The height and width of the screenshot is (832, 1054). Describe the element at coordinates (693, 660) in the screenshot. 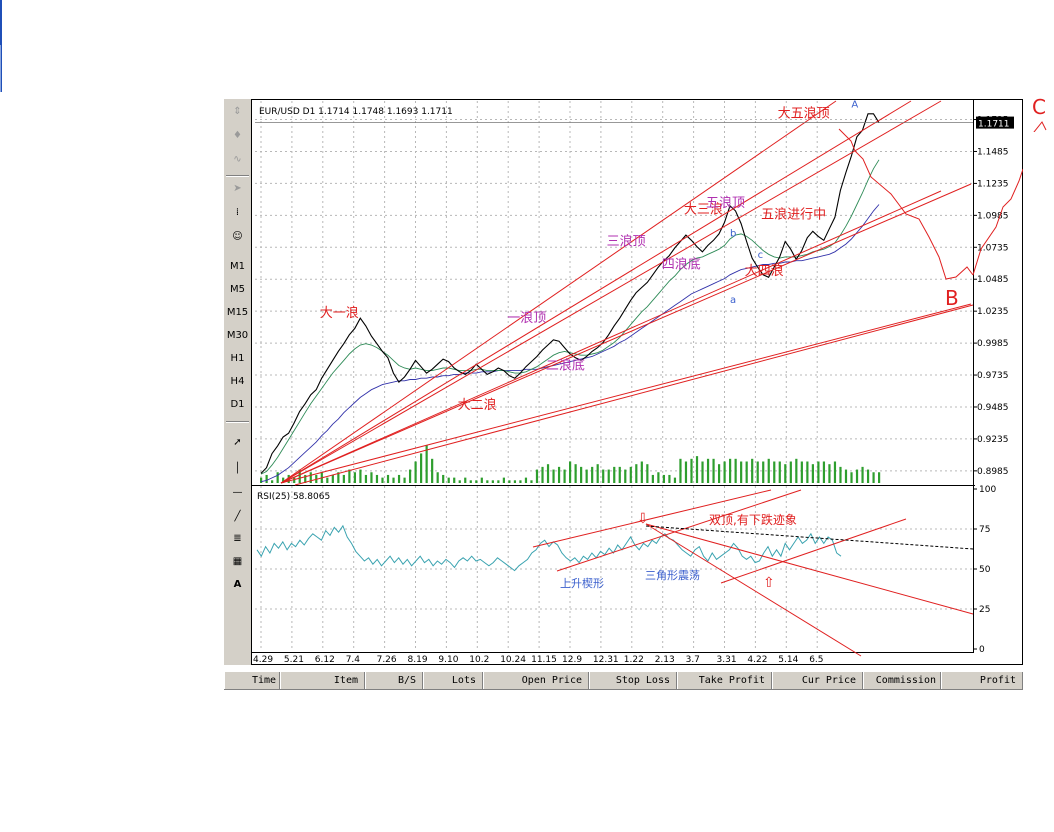

I see `time-tick-label: 3.7` at that location.